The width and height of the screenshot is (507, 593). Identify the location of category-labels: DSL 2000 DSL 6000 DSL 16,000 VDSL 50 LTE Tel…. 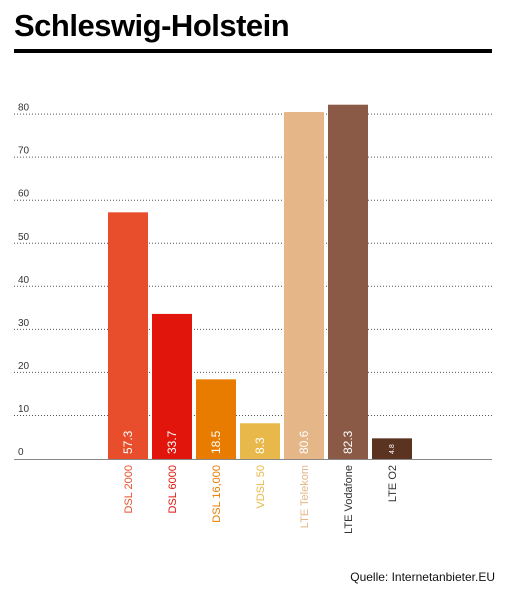
(261, 499).